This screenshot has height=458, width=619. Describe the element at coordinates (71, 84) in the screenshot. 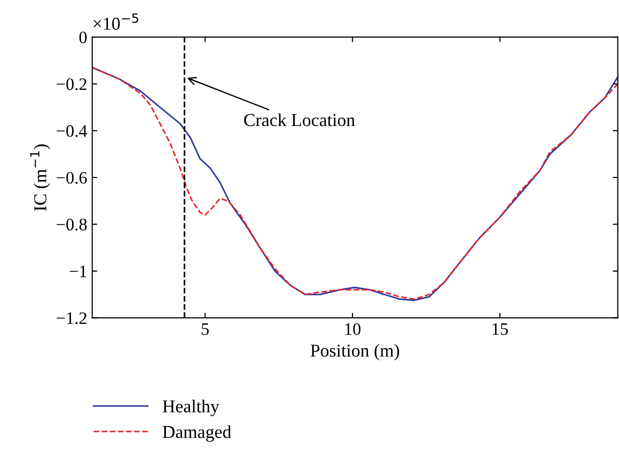

I see `y-tick-label: −0.2` at that location.